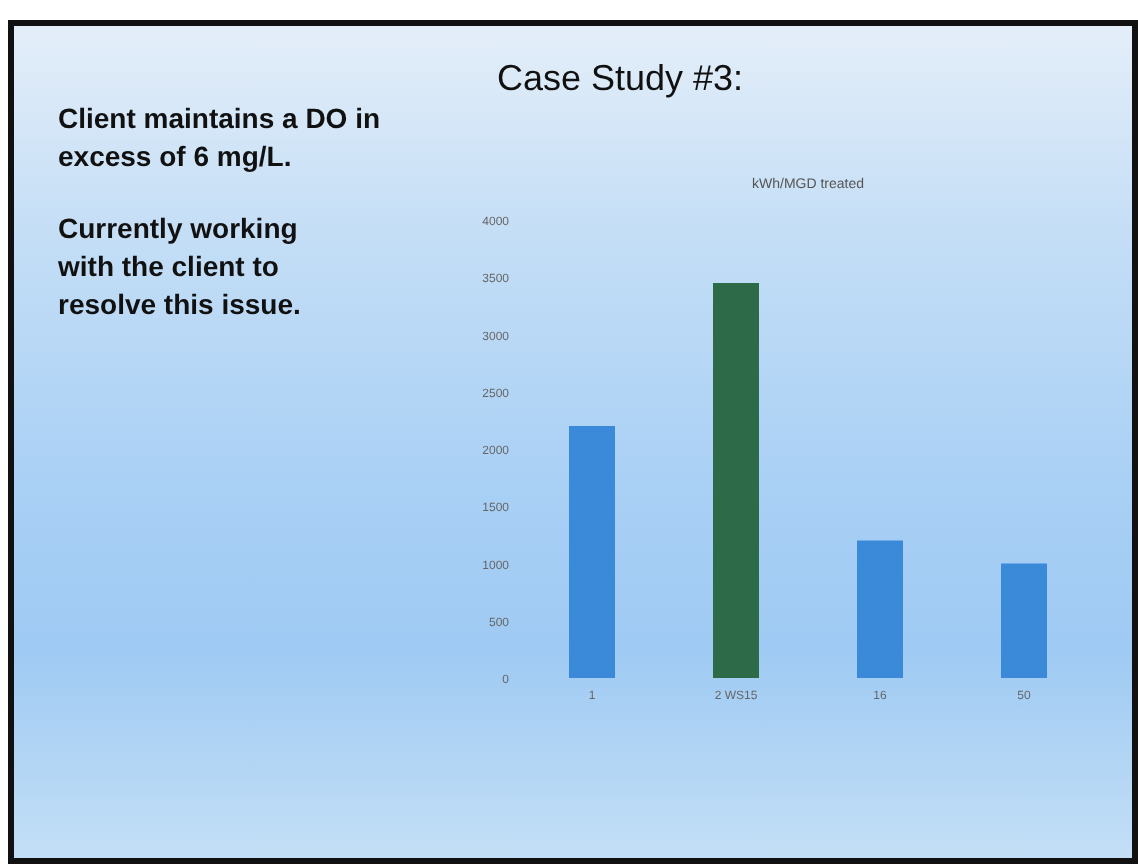 The height and width of the screenshot is (864, 1138). I want to click on chart-title: Case Study #3:, so click(620, 79).